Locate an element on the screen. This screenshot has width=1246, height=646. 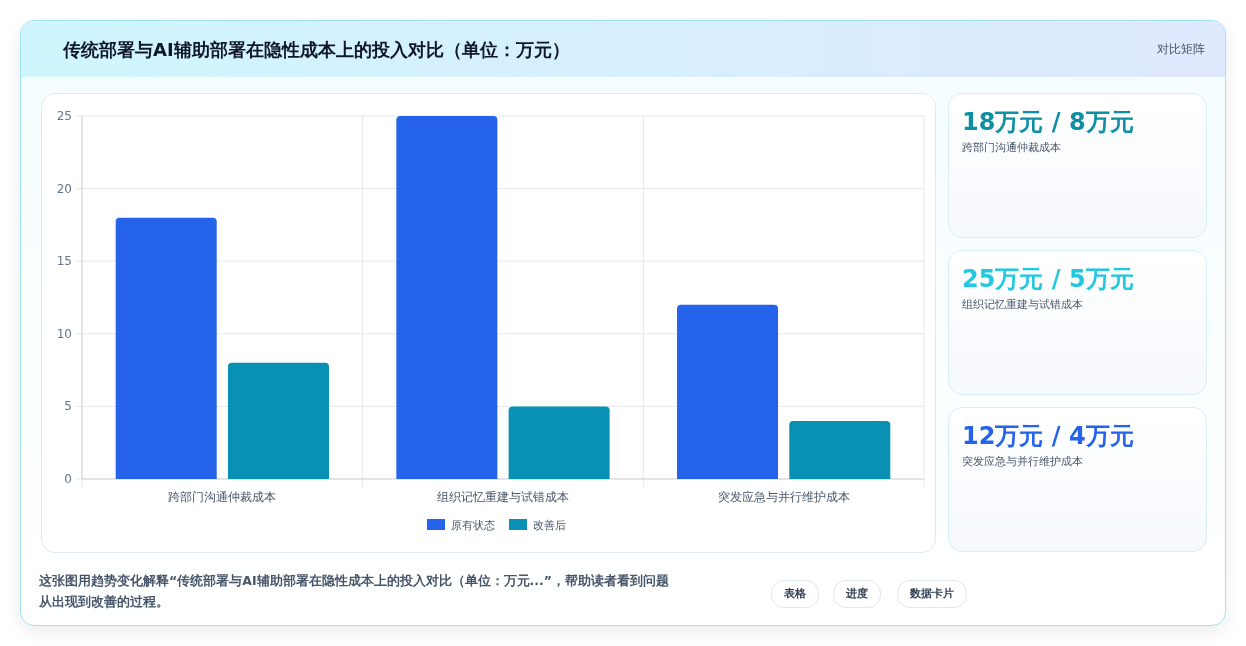
text: 12万元 / 4万元 is located at coordinates (1048, 436).